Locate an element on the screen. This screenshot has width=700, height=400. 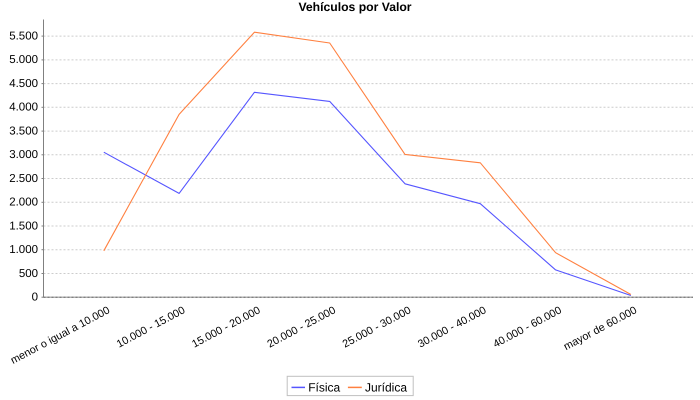
svg-text: 4.000 is located at coordinates (23, 108).